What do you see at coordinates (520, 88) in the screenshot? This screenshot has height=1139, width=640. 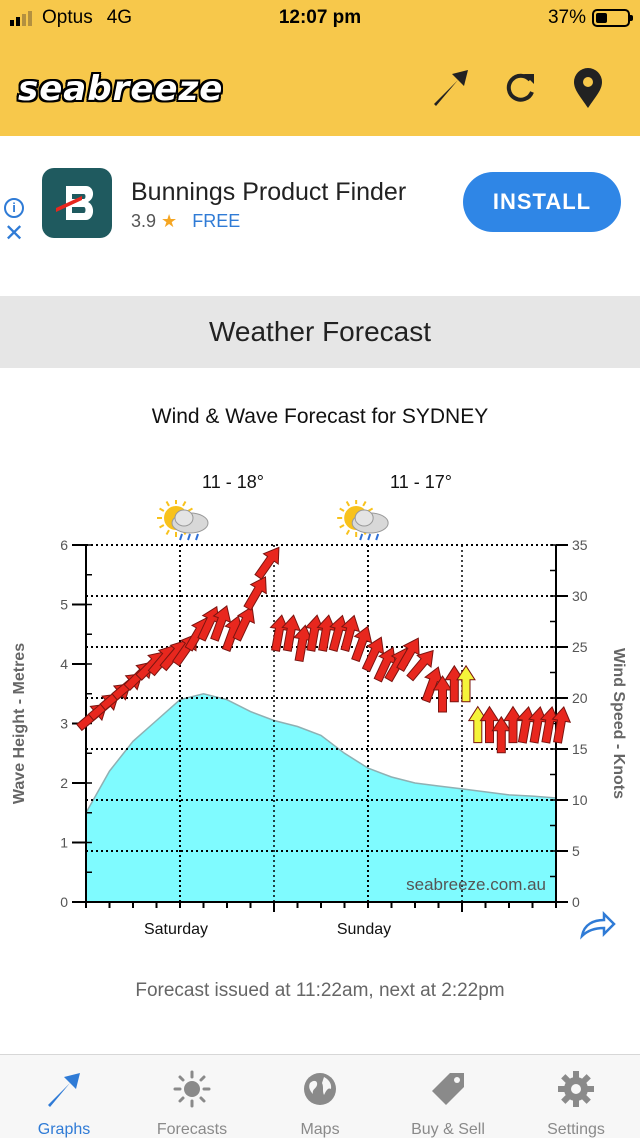 I see `refresh-icon` at bounding box center [520, 88].